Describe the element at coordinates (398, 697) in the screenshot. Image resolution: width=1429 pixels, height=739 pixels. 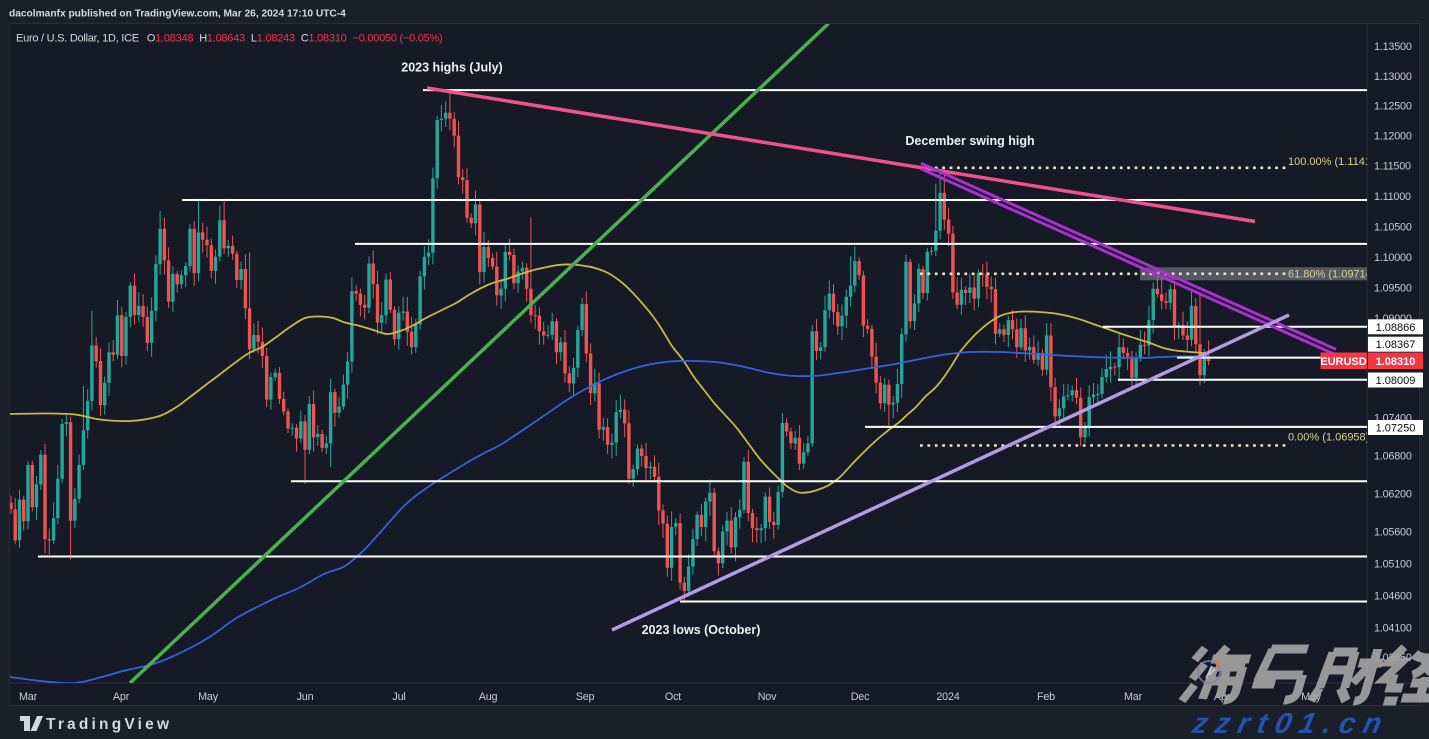
I see `svg-text: Jul` at that location.